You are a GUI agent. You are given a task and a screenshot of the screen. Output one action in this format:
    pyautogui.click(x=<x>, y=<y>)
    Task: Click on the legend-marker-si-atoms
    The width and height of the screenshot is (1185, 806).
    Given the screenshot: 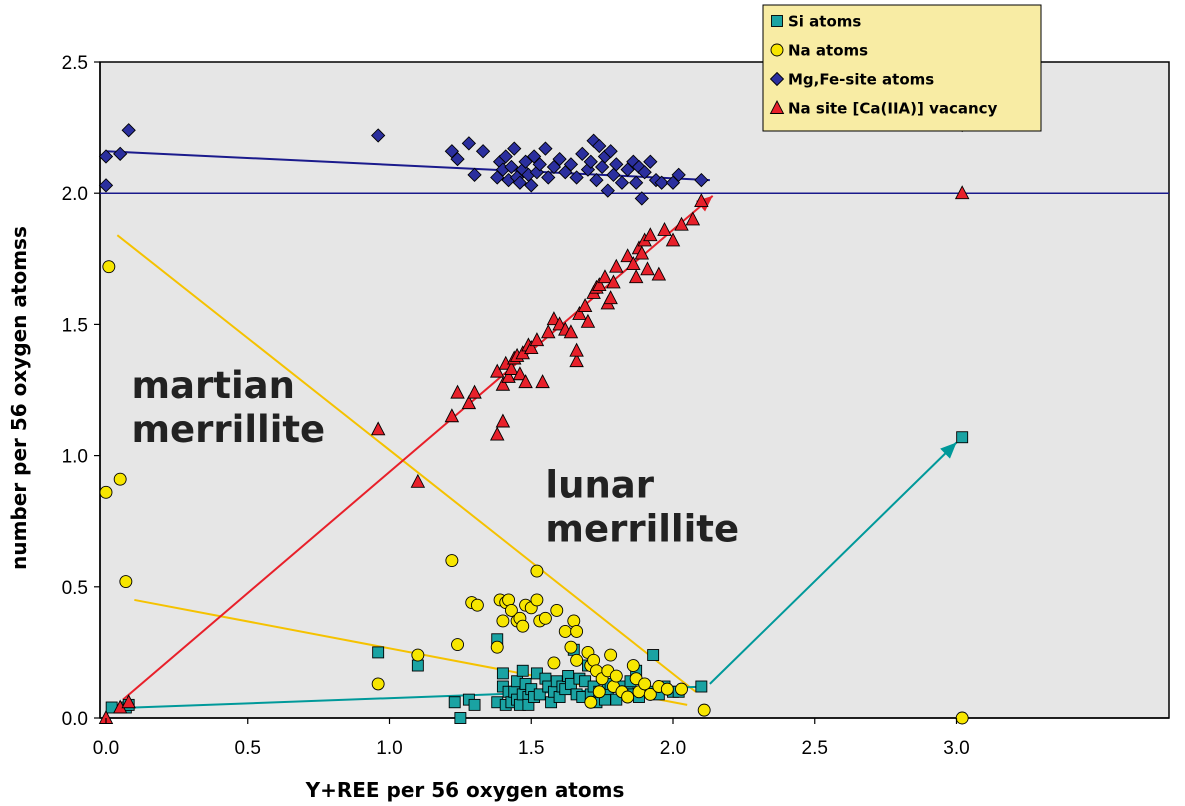 What is the action you would take?
    pyautogui.click(x=777, y=21)
    